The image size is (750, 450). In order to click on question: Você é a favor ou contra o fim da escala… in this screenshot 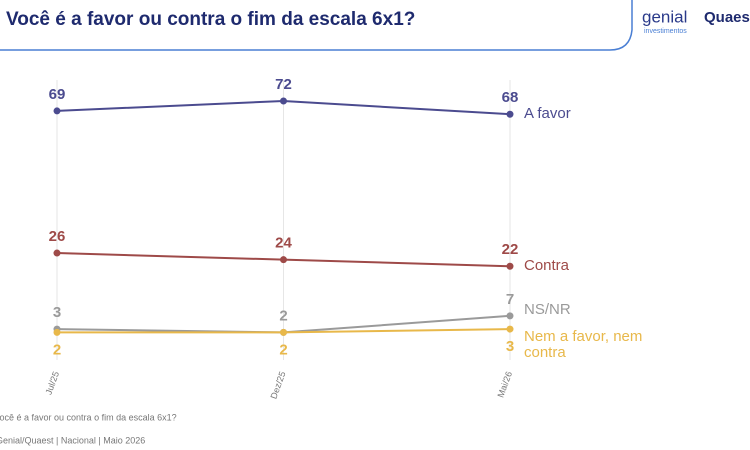, I will do `click(88, 417)`.